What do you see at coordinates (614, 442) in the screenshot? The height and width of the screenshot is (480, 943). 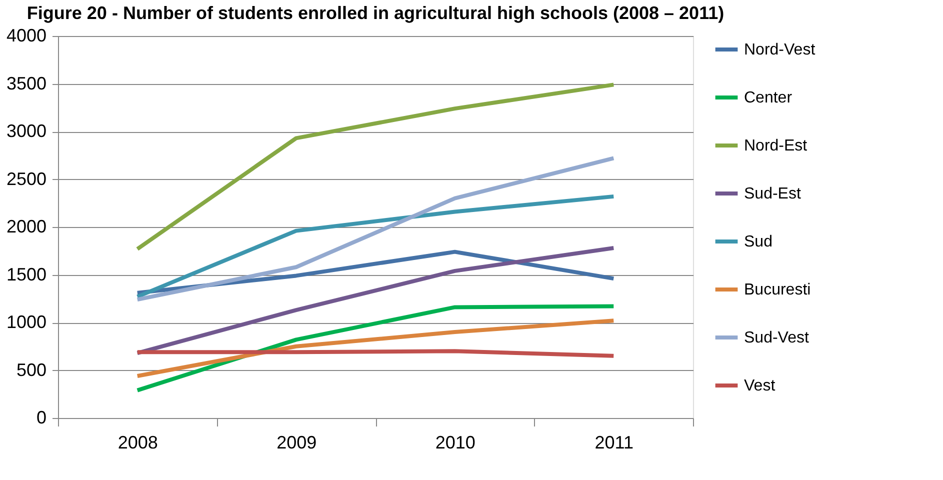 I see `x-tick-label: 2011` at bounding box center [614, 442].